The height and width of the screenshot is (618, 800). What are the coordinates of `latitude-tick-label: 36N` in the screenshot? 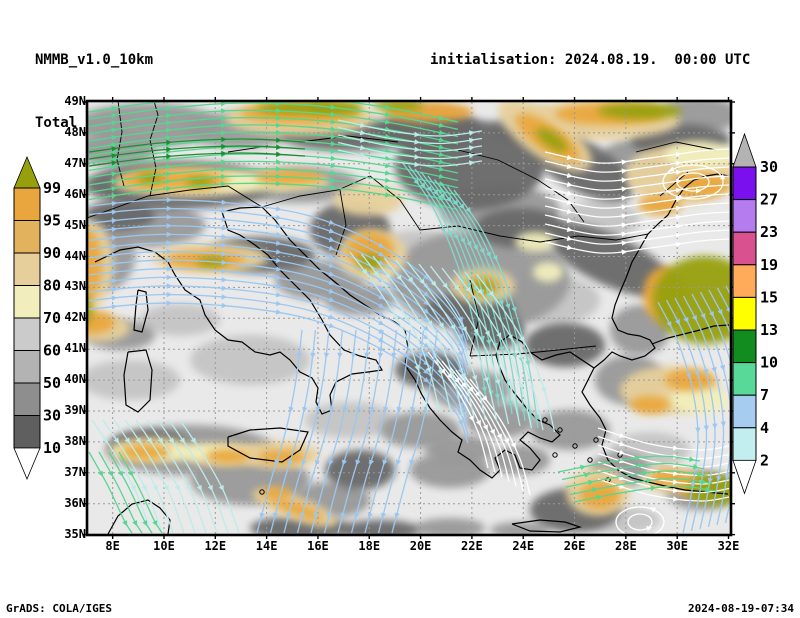 It's located at (75, 502).